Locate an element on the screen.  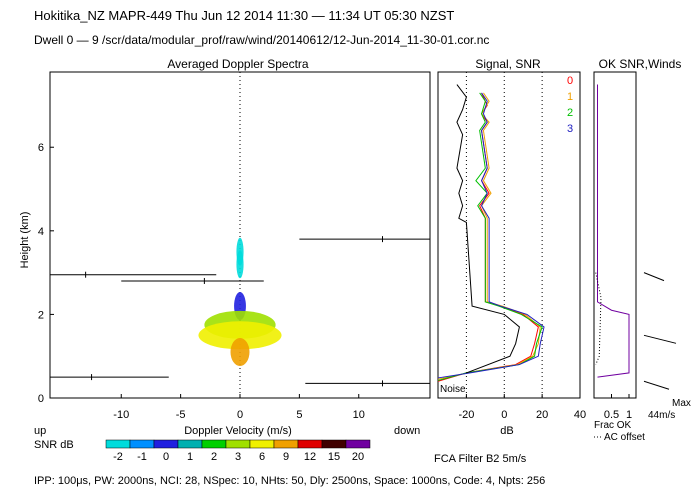
winds-series-frac-ok is located at coordinates (613, 231).